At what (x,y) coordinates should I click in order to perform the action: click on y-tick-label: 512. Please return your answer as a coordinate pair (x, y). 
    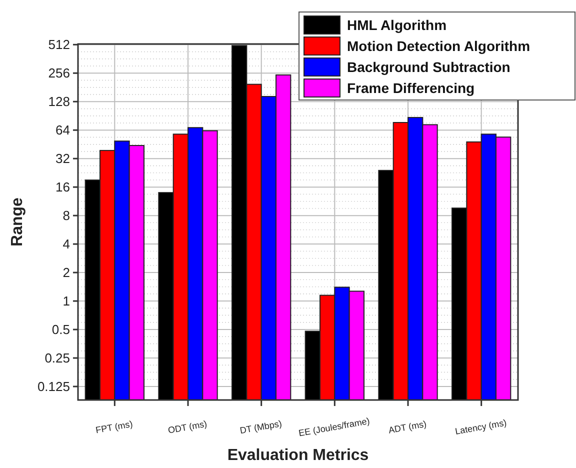
    Looking at the image, I should click on (59, 44).